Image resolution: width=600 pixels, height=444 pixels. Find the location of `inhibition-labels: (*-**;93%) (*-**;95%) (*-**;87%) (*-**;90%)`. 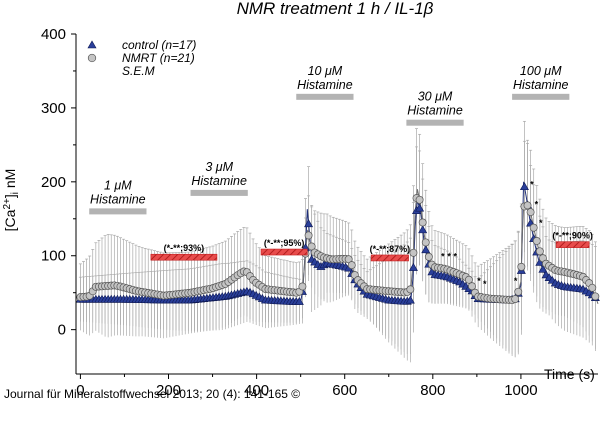

inhibition-labels: (*-**;93%) (*-**;95%) (*-**;87%) (*-**;90%) is located at coordinates (371, 246).